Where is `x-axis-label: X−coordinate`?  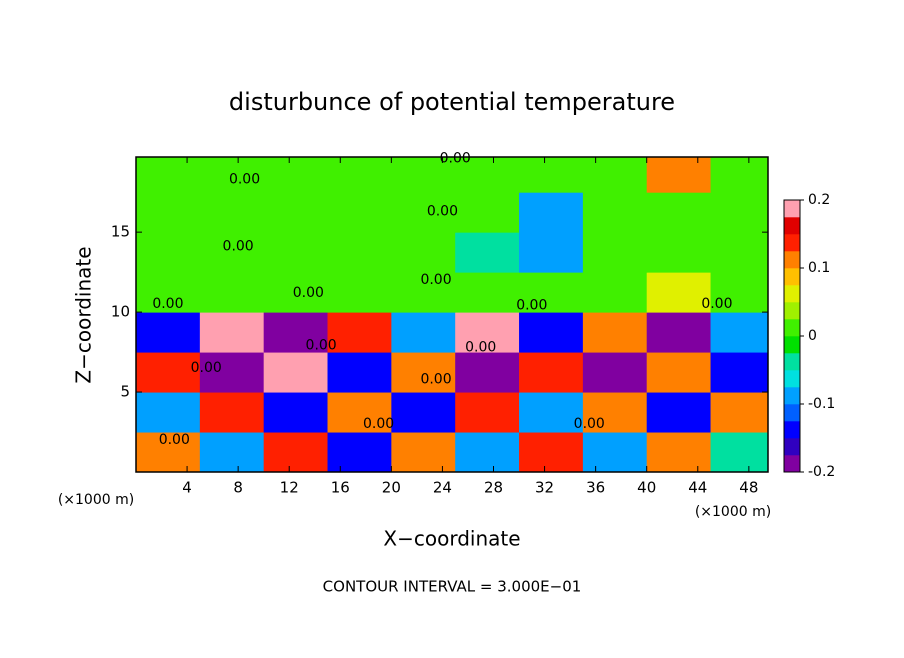 x-axis-label: X−coordinate is located at coordinates (451, 539).